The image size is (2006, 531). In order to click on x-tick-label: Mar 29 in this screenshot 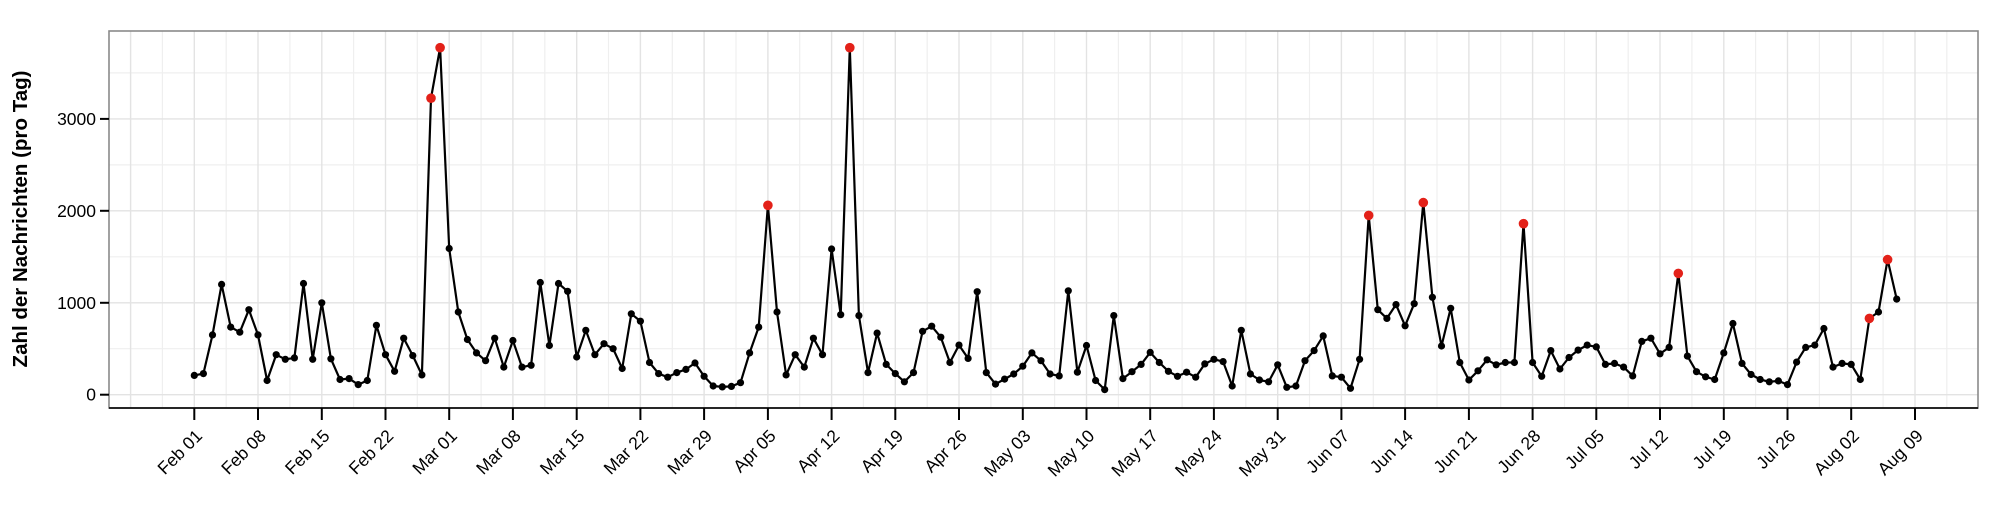, I will do `click(689, 452)`.